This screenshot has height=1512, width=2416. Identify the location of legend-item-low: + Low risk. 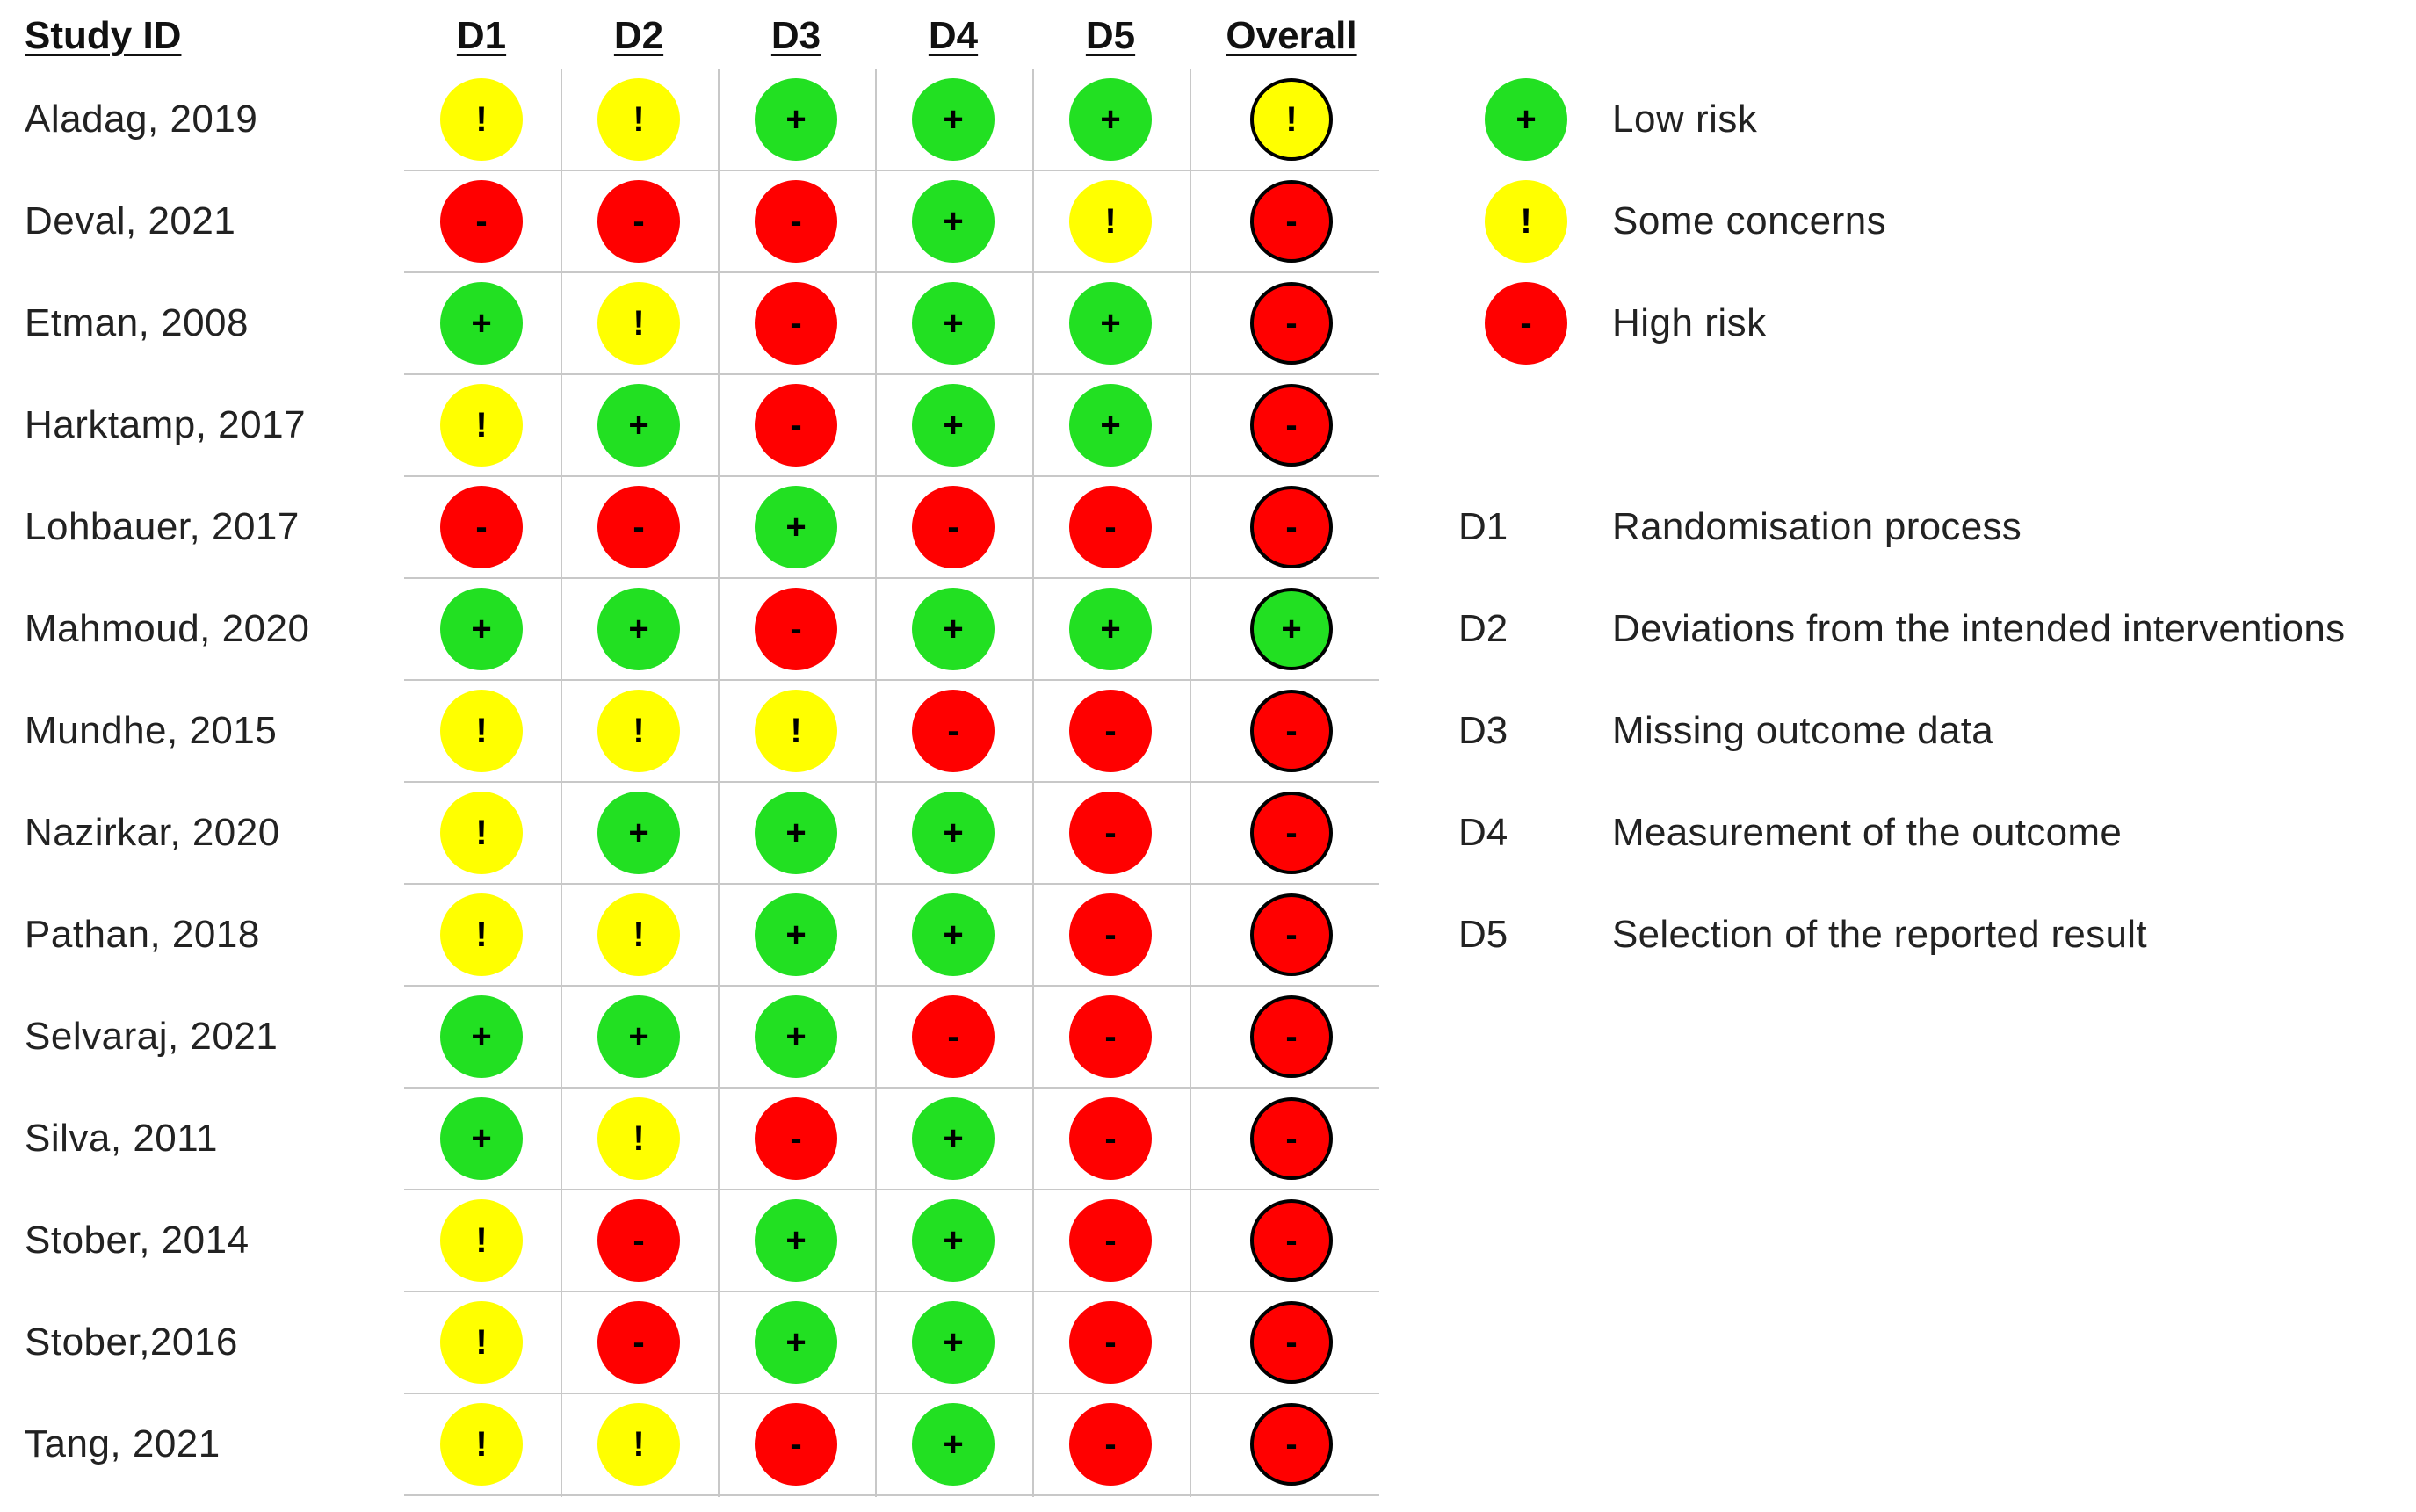
(1946, 119).